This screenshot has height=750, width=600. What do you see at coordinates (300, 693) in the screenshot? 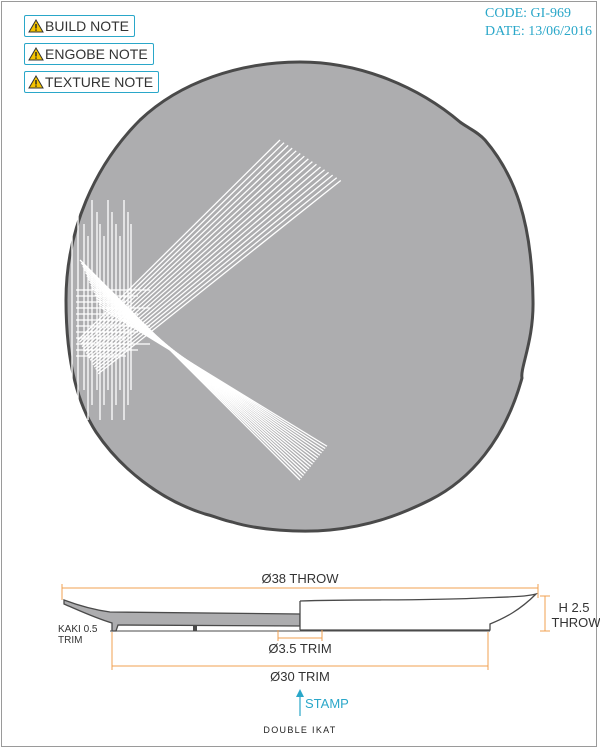
I see `stamp-arrow-icon` at bounding box center [300, 693].